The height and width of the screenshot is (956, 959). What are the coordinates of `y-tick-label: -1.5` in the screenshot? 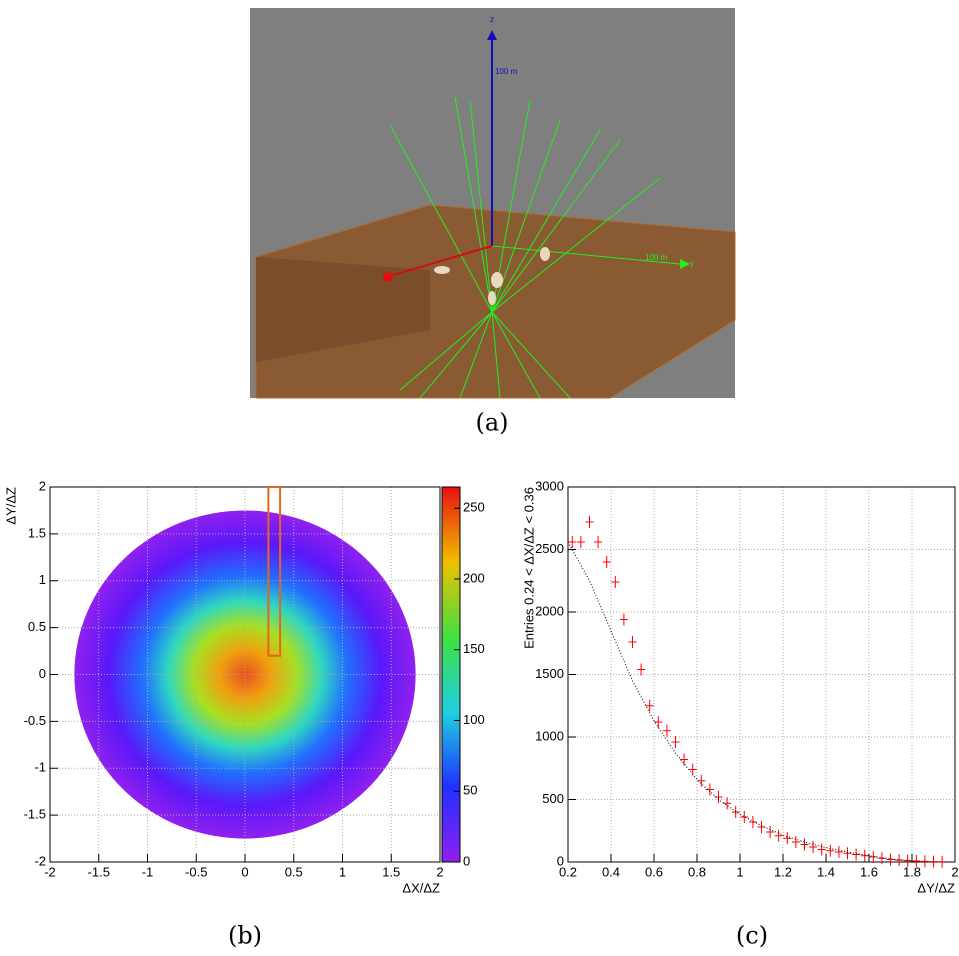 It's located at (35, 814).